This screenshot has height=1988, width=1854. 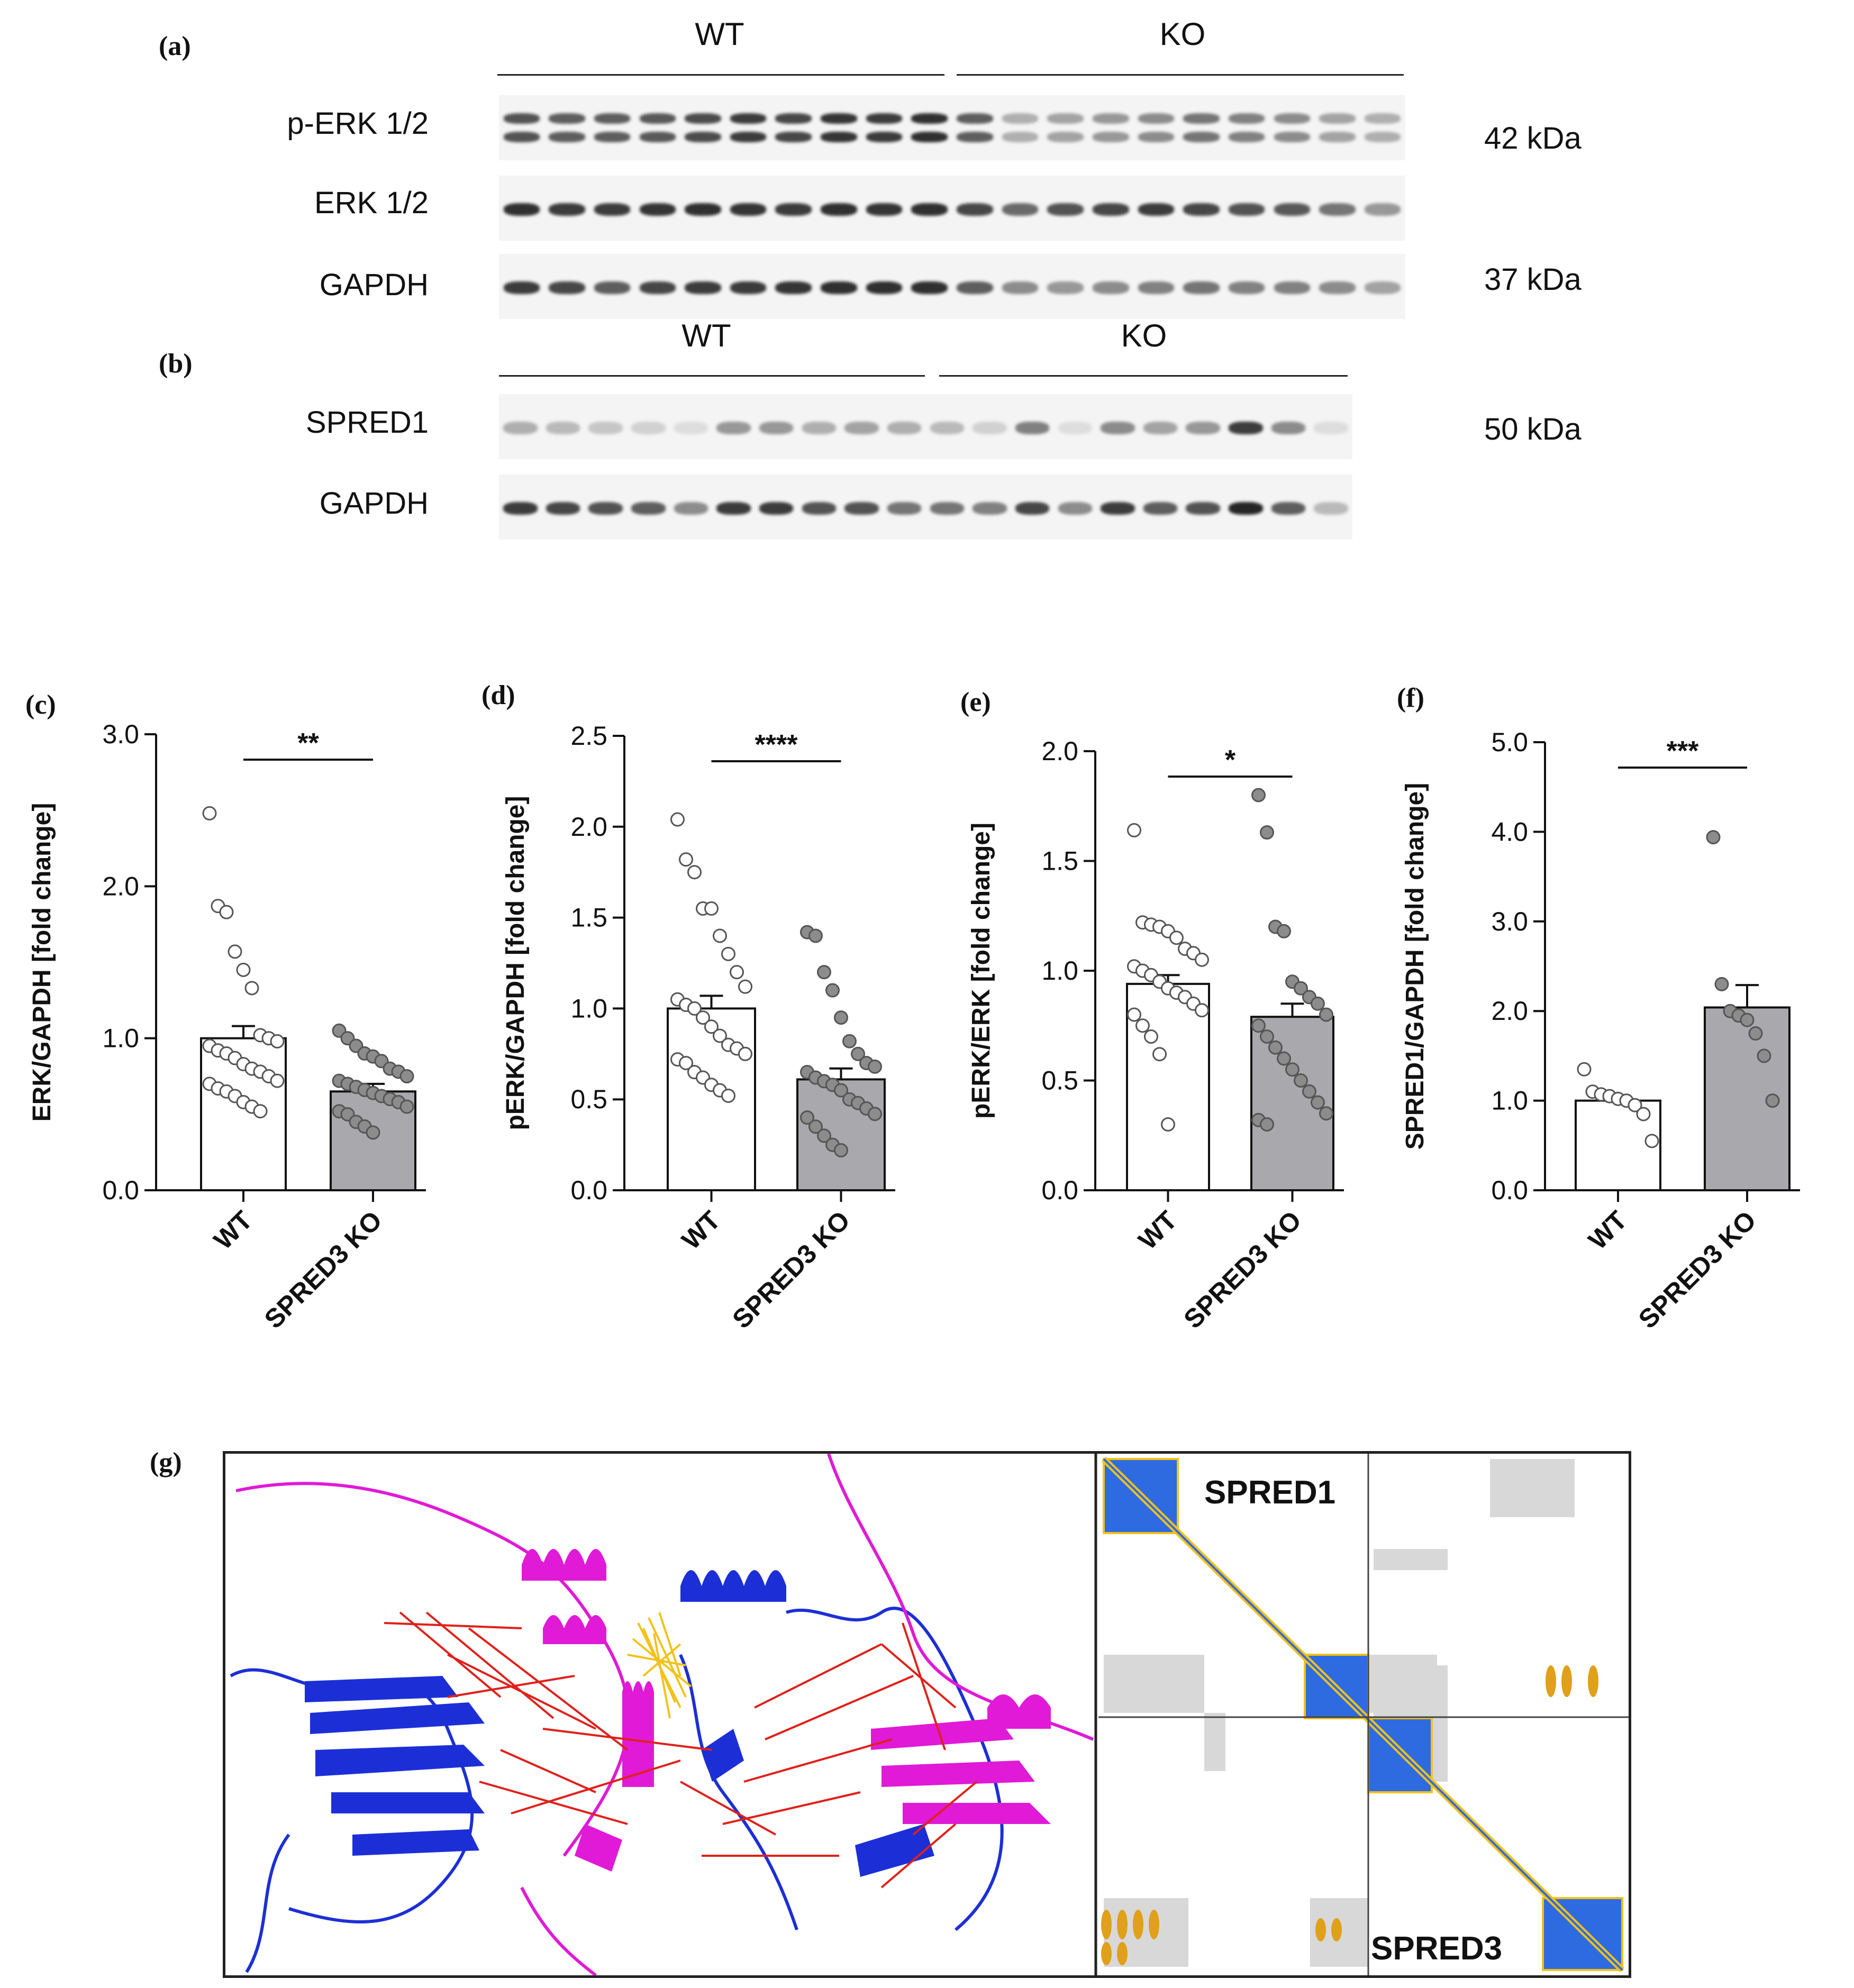 I want to click on significance-label: *, so click(x=1230, y=760).